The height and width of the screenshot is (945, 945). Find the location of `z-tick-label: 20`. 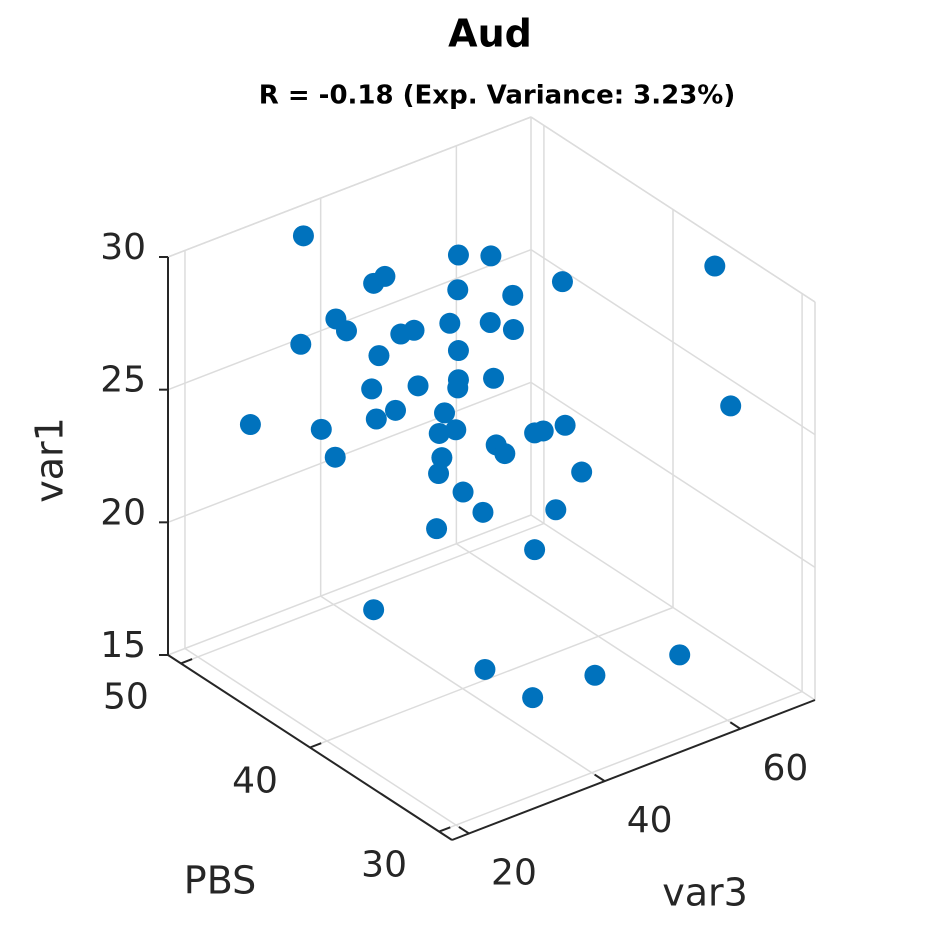

z-tick-label: 20 is located at coordinates (123, 512).